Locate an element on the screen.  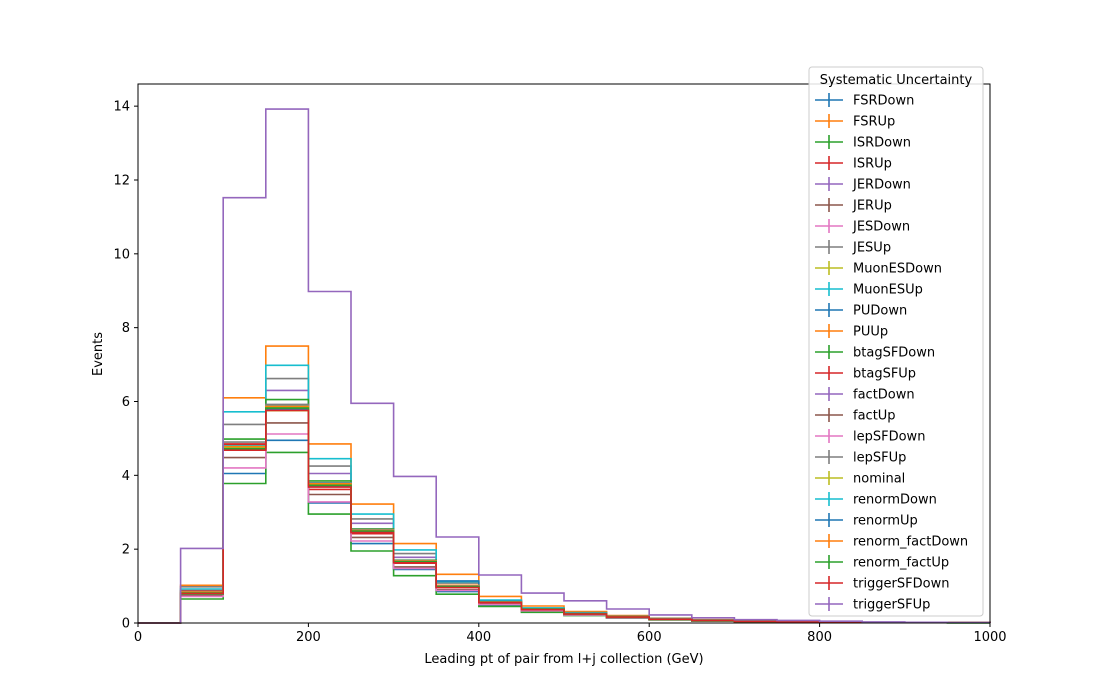
legend-label: renorm_factDown is located at coordinates (910, 542).